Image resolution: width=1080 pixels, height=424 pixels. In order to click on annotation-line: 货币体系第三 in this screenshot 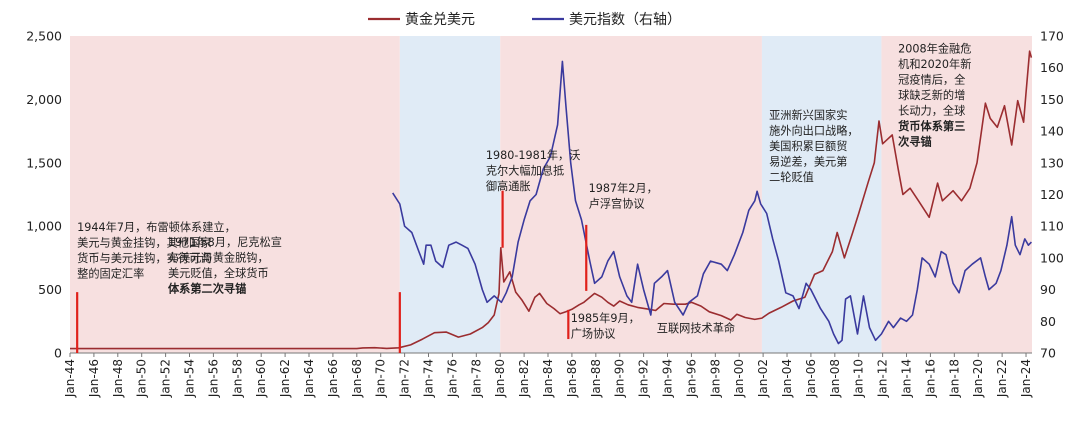, I will do `click(931, 126)`.